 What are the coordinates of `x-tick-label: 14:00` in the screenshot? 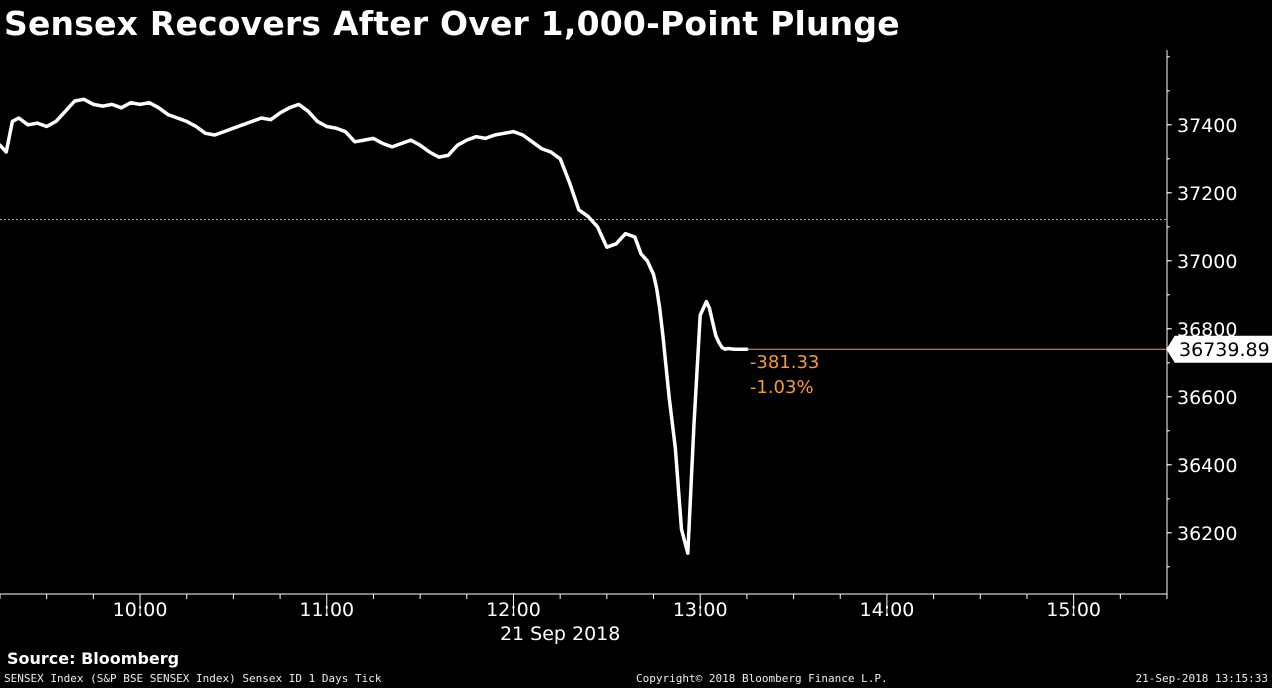 It's located at (887, 610).